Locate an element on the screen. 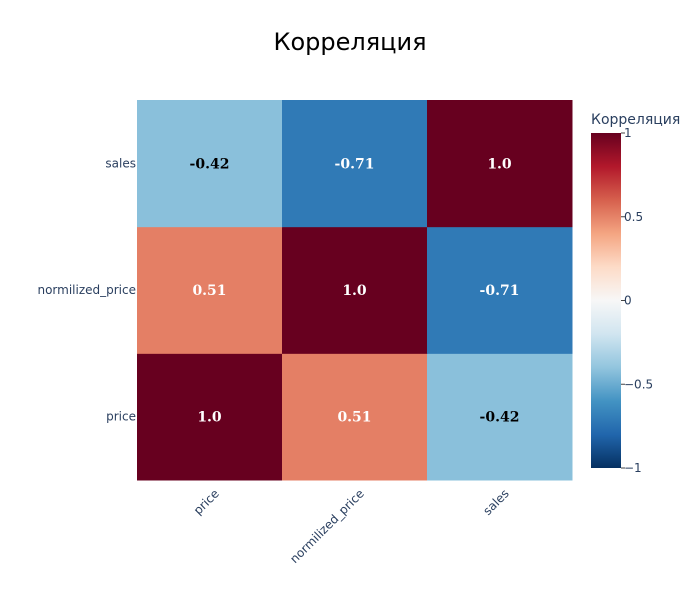 Image resolution: width=700 pixels, height=600 pixels. colorbar-tick-label: −1 is located at coordinates (633, 468).